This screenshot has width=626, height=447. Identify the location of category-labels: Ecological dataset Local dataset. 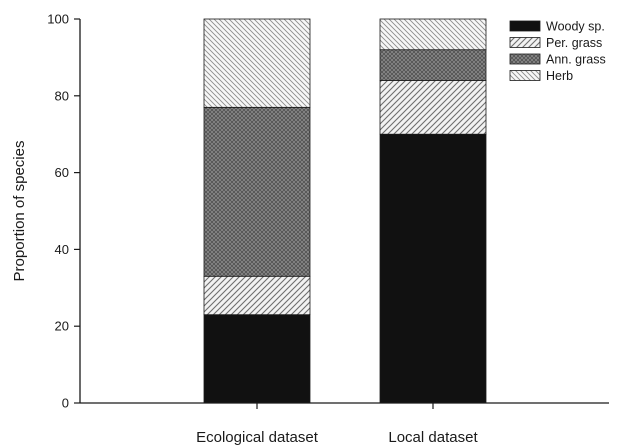
(337, 424).